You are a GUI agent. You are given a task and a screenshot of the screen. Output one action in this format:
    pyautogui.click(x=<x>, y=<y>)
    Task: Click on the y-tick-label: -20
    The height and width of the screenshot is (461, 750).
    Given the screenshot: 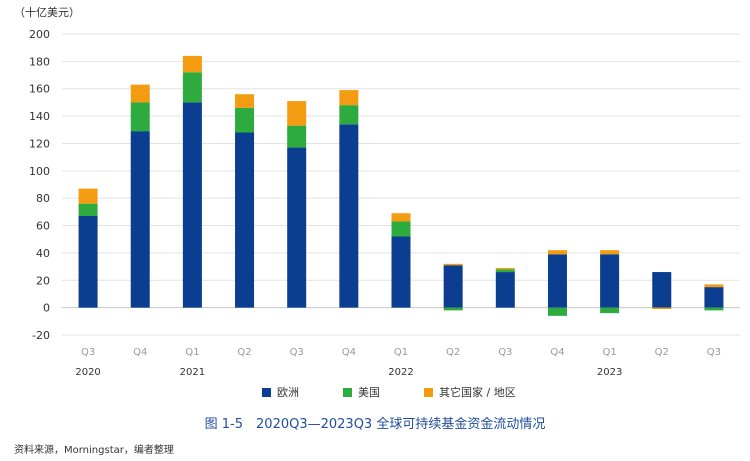 What is the action you would take?
    pyautogui.click(x=41, y=335)
    